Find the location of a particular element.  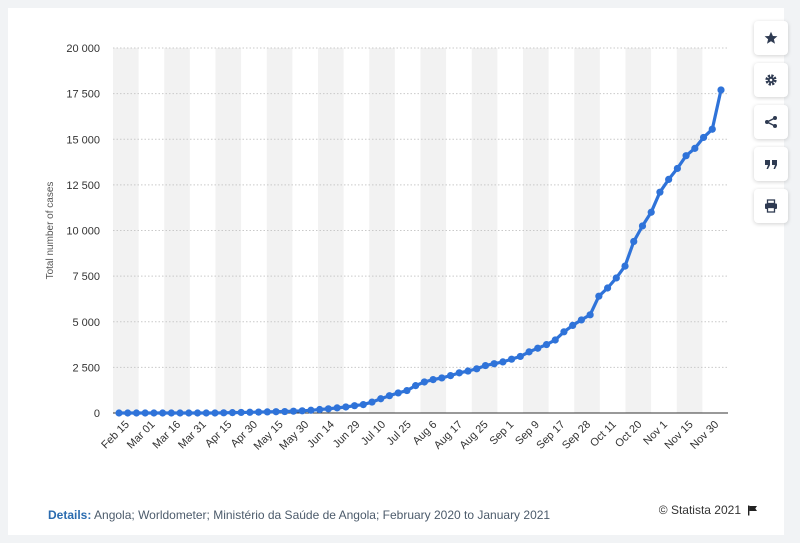

x-tick-label: May 30 is located at coordinates (294, 436).